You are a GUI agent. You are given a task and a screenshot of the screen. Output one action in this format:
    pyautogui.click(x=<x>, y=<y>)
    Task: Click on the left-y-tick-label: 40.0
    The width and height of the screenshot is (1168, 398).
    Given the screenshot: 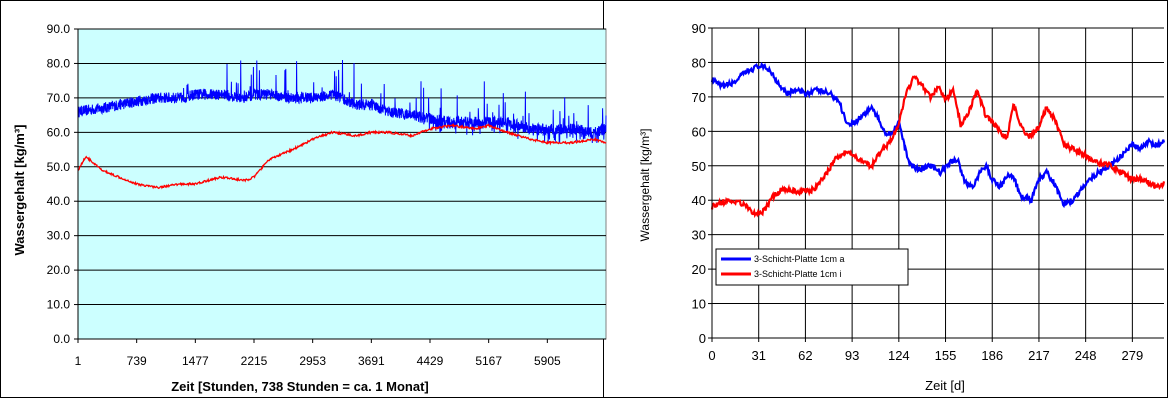 What is the action you would take?
    pyautogui.click(x=59, y=201)
    